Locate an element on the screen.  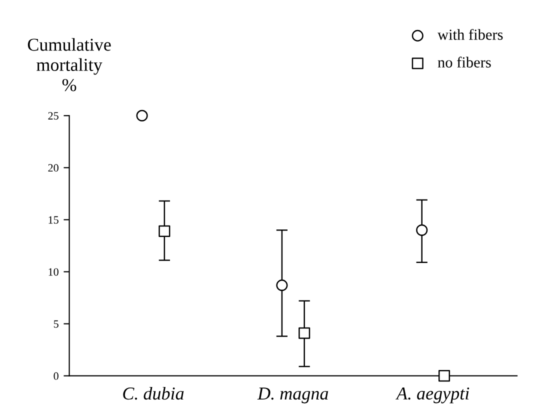
y-tick-label: 20 is located at coordinates (53, 168).